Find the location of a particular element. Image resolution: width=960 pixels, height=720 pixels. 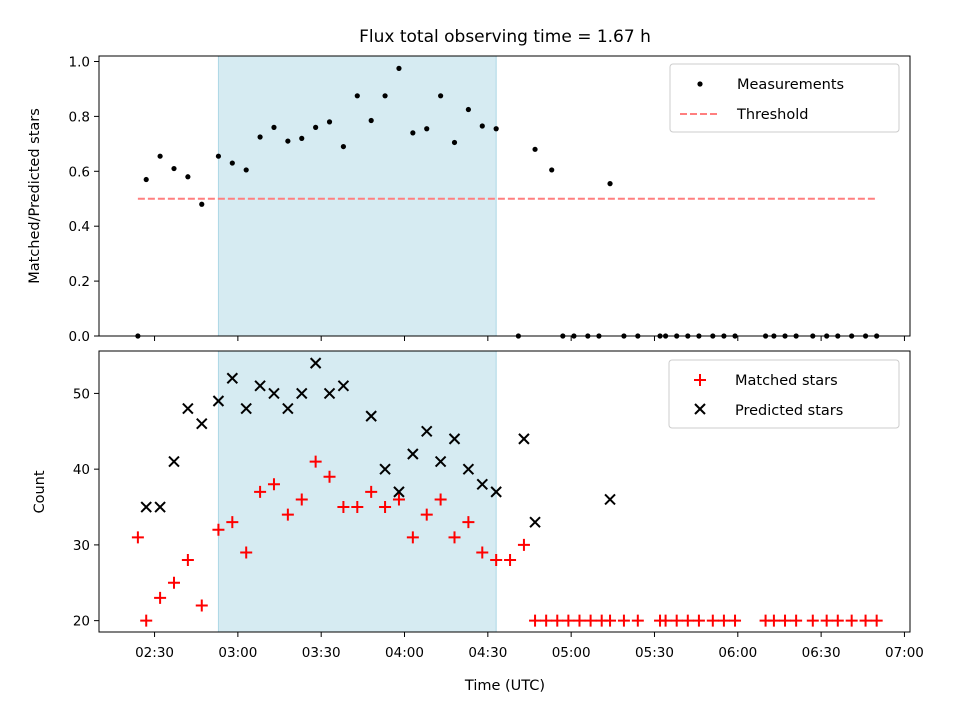

bottom-legend: Matched stars Predicted stars is located at coordinates (784, 394).